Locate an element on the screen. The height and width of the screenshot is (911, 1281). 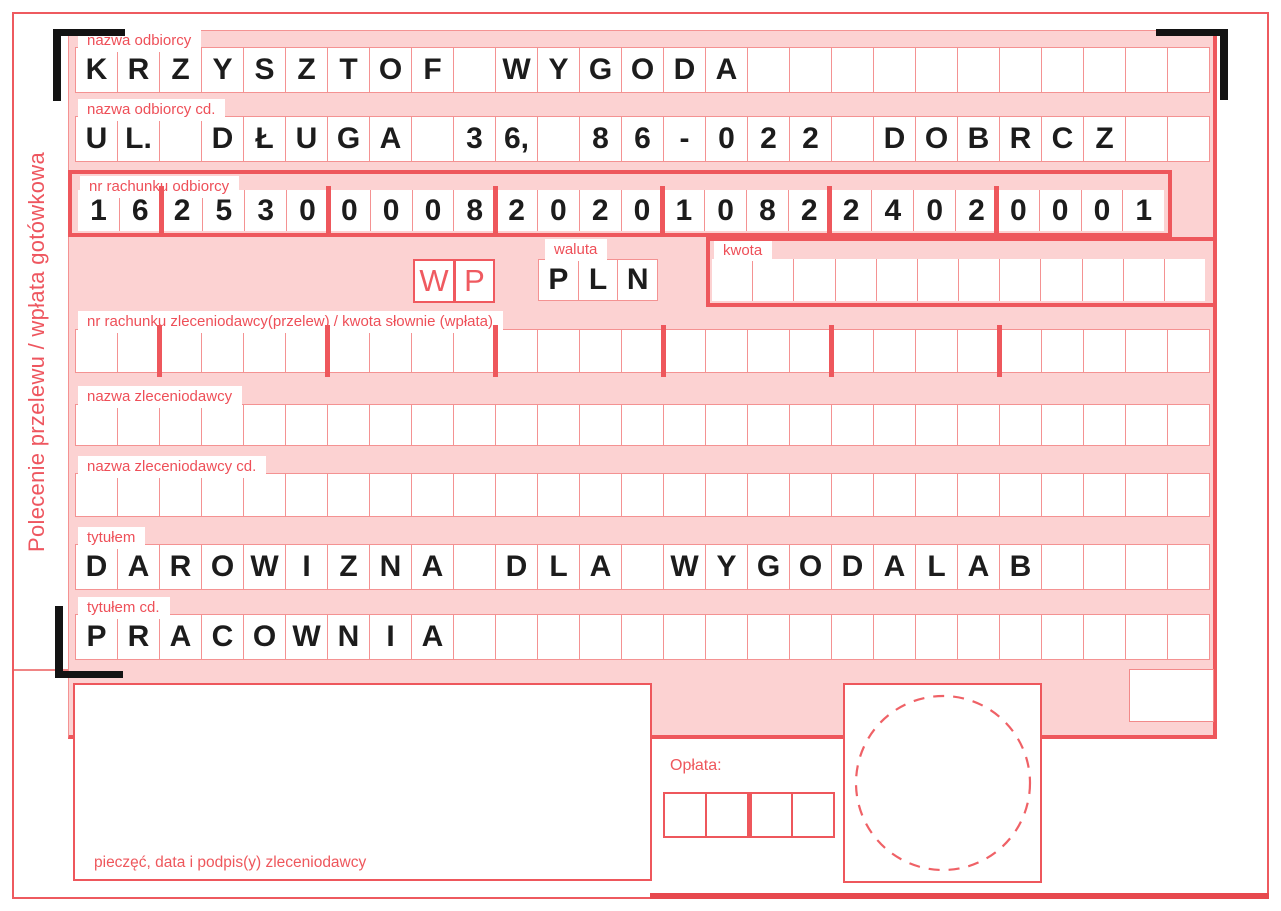
cell-tytulem: W is located at coordinates (265, 567).